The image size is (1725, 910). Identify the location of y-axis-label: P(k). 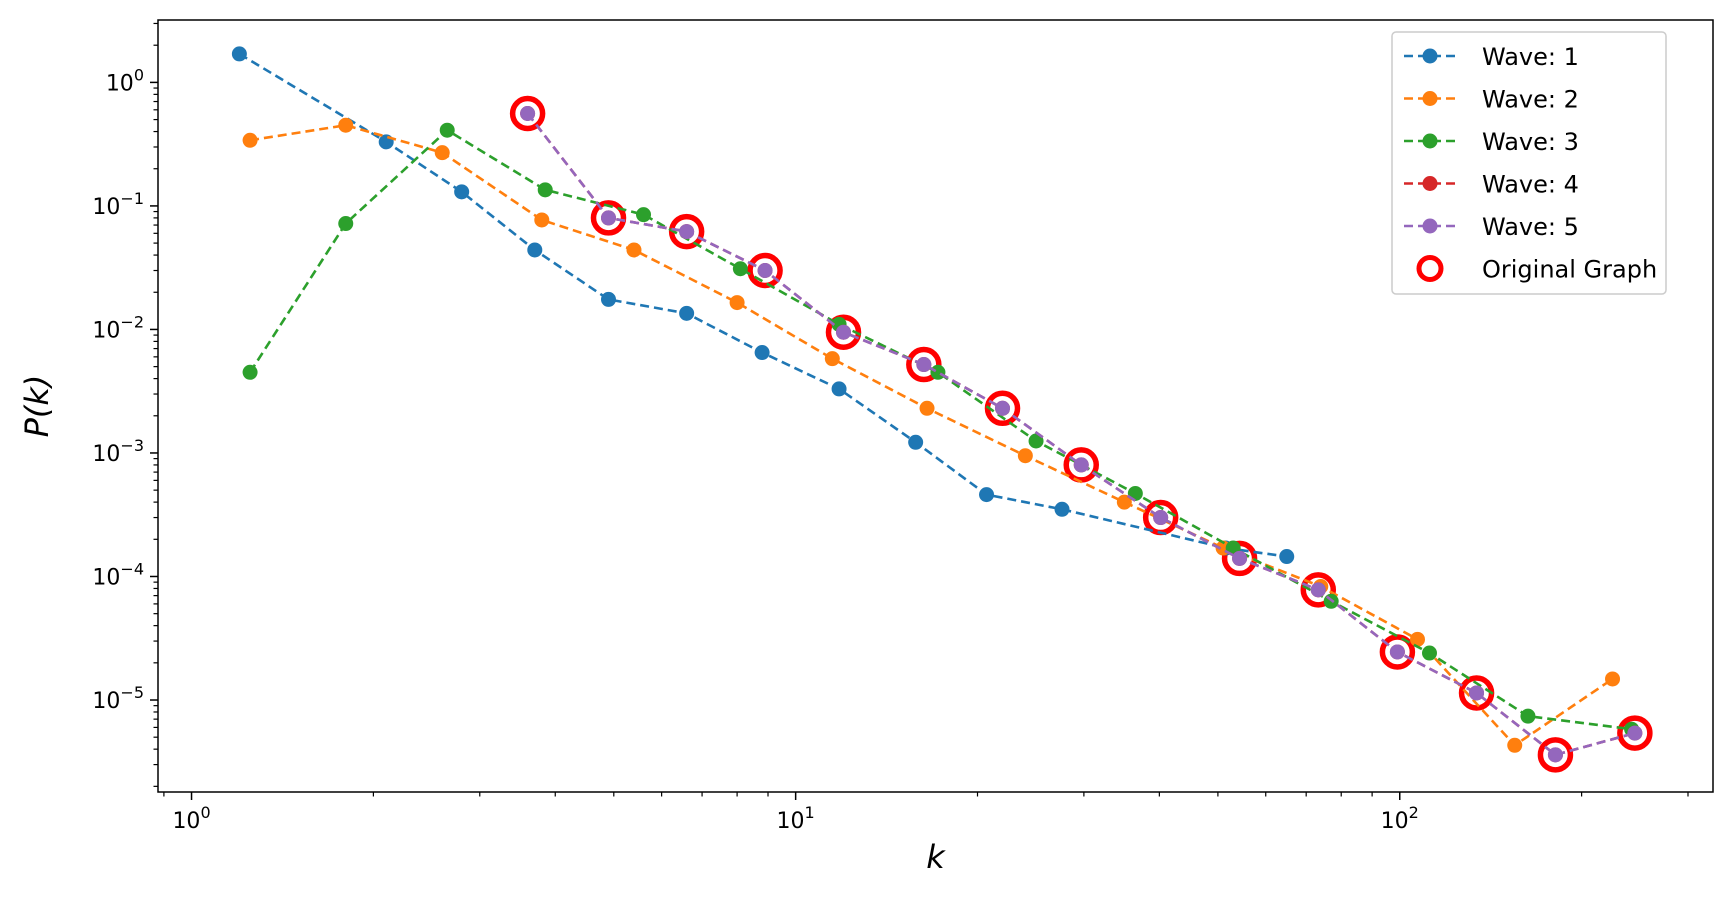
(37, 406).